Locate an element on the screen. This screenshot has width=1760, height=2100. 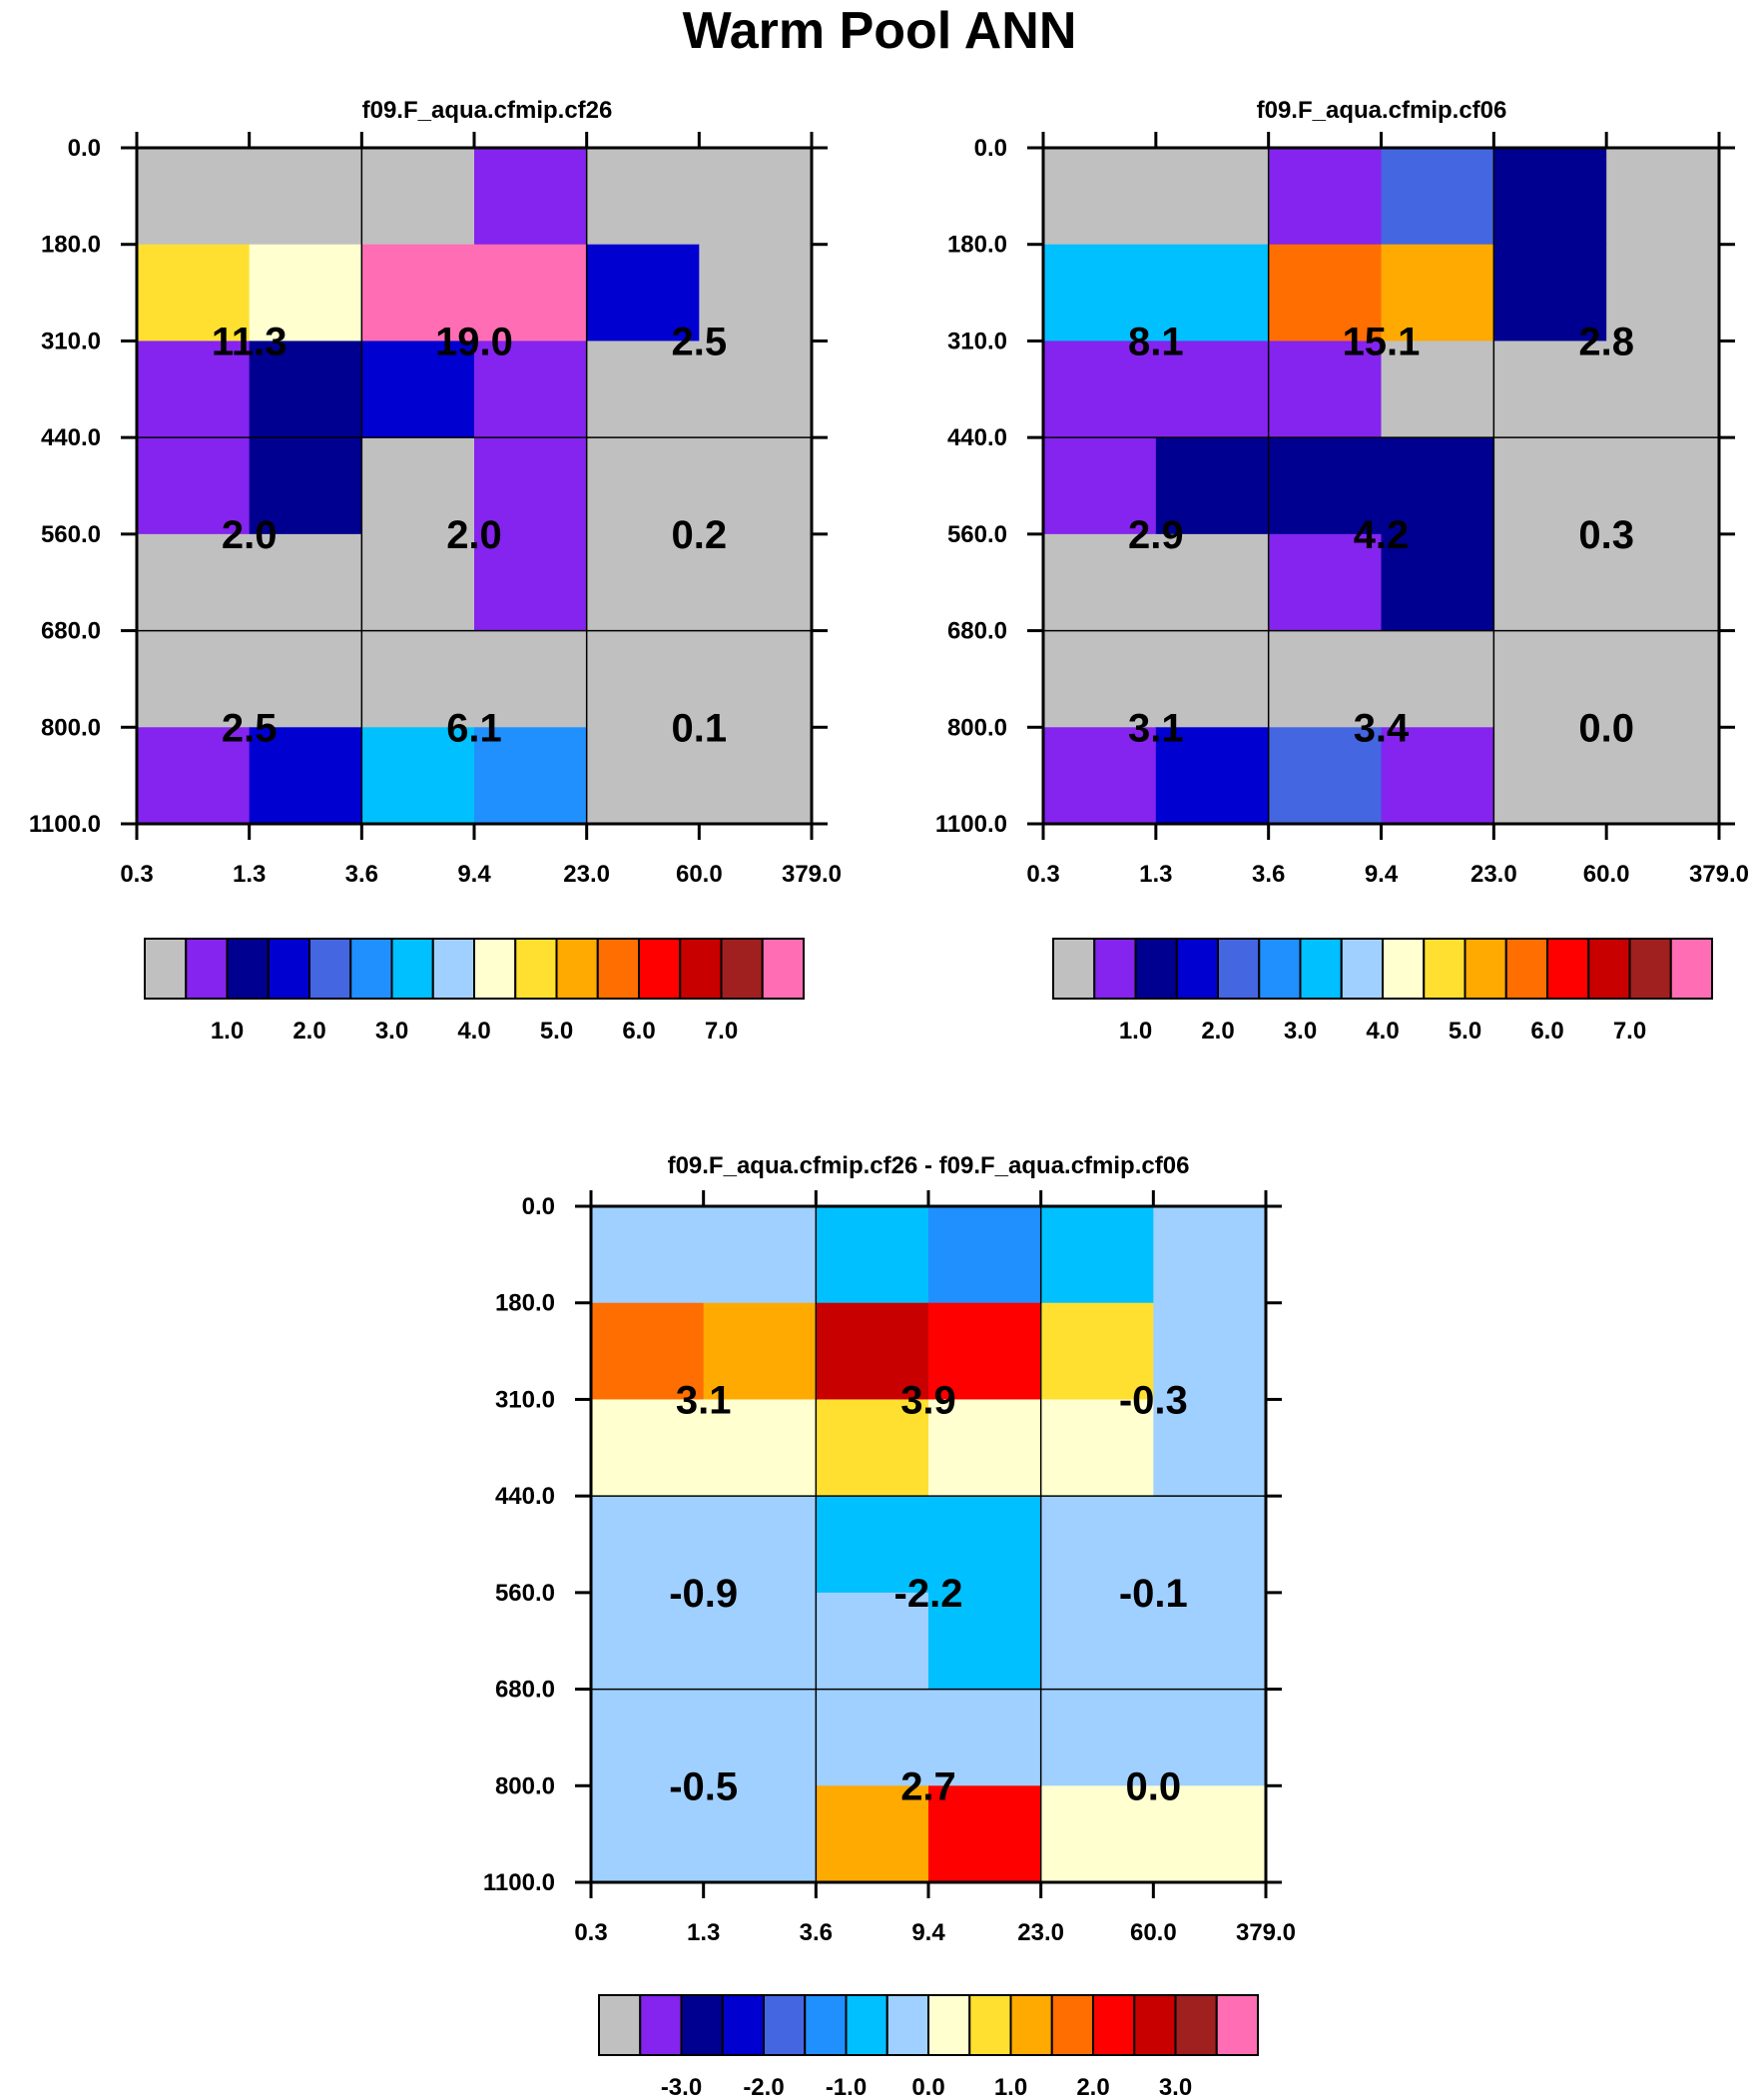
colorbar-label: 6.0 is located at coordinates (639, 1031).